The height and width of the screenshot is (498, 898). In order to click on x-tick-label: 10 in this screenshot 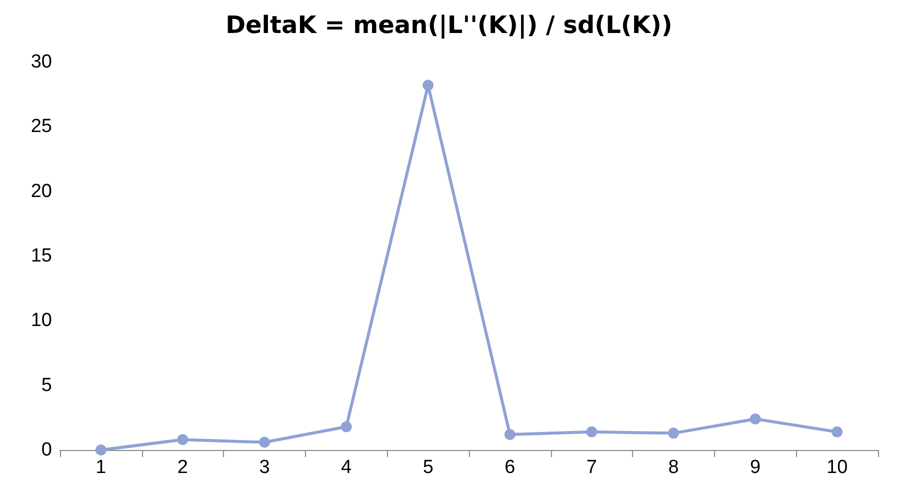, I will do `click(837, 467)`.